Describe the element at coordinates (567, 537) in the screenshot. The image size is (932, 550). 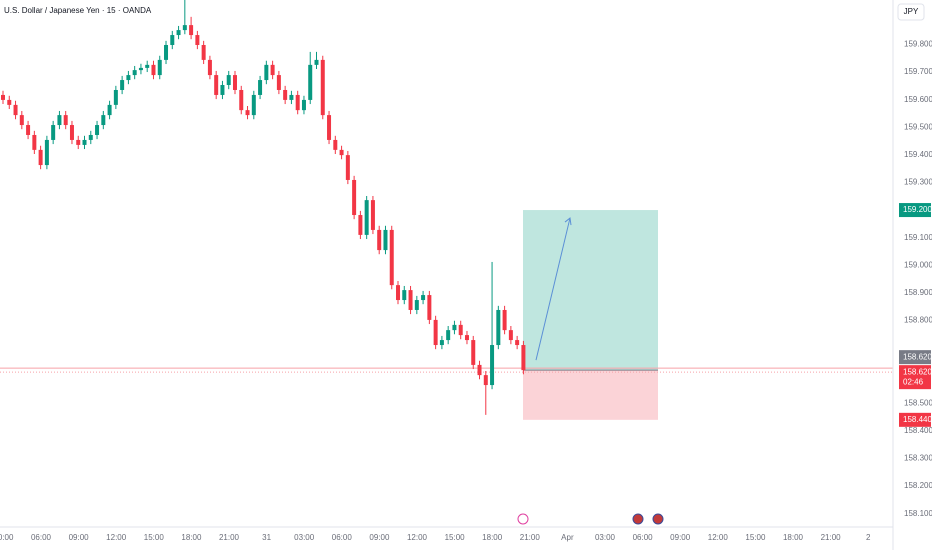
I see `x-tick-label: Apr` at that location.